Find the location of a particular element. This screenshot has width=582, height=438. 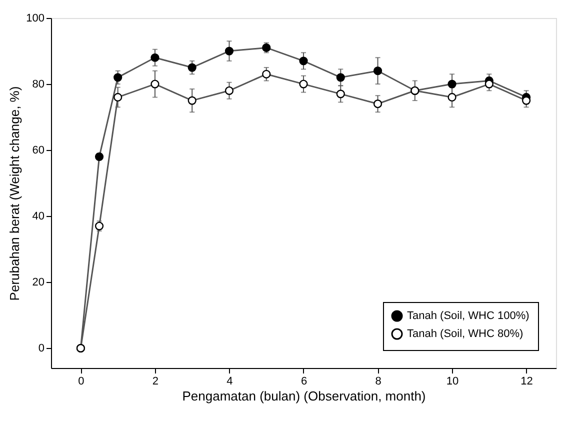

y-tick-label: 0 is located at coordinates (41, 348).